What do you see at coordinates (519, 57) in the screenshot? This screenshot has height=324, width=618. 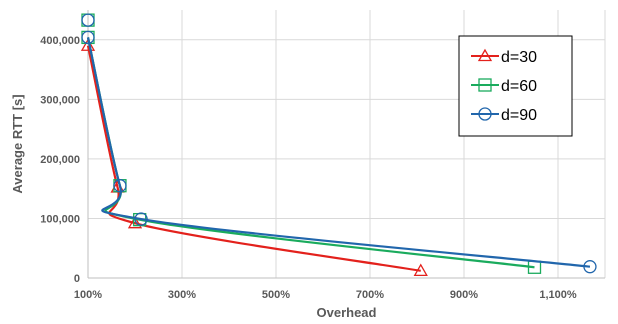 I see `legend-label: d=30` at bounding box center [519, 57].